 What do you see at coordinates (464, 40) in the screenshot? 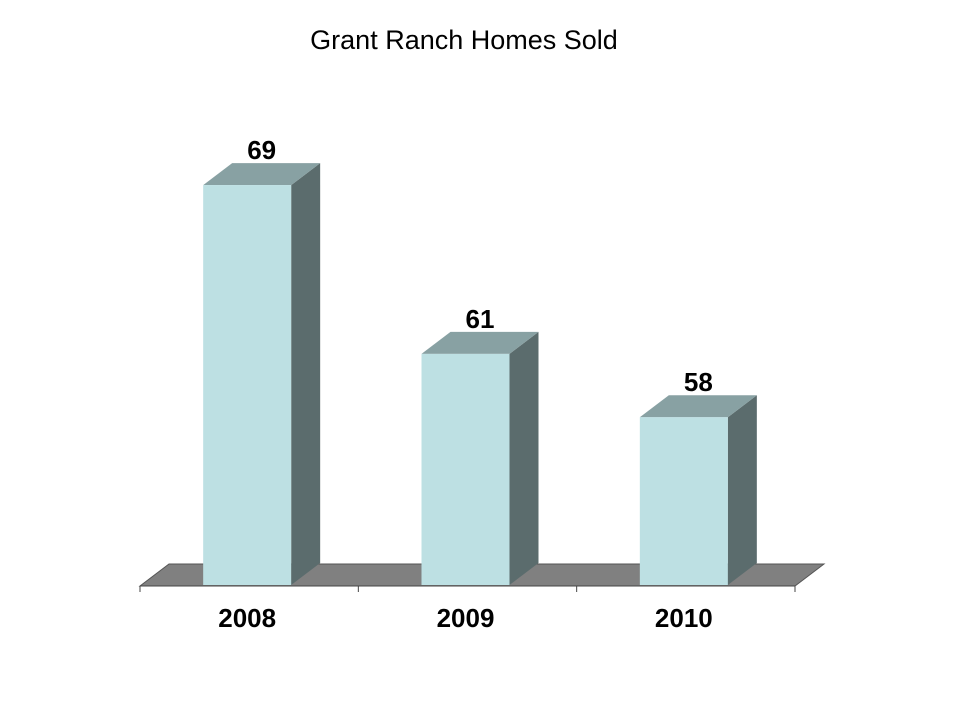
I see `chart-title: Grant Ranch Homes Sold` at bounding box center [464, 40].